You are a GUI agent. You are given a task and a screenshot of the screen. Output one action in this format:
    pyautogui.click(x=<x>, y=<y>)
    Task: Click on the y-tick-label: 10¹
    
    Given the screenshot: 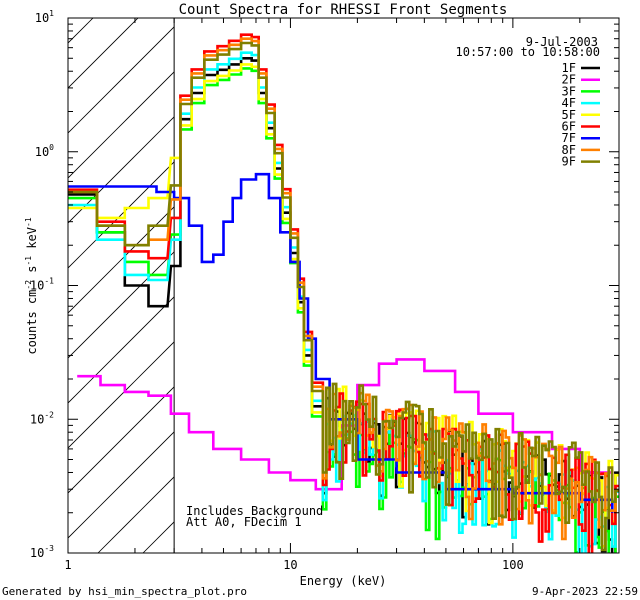 What is the action you would take?
    pyautogui.click(x=44, y=17)
    